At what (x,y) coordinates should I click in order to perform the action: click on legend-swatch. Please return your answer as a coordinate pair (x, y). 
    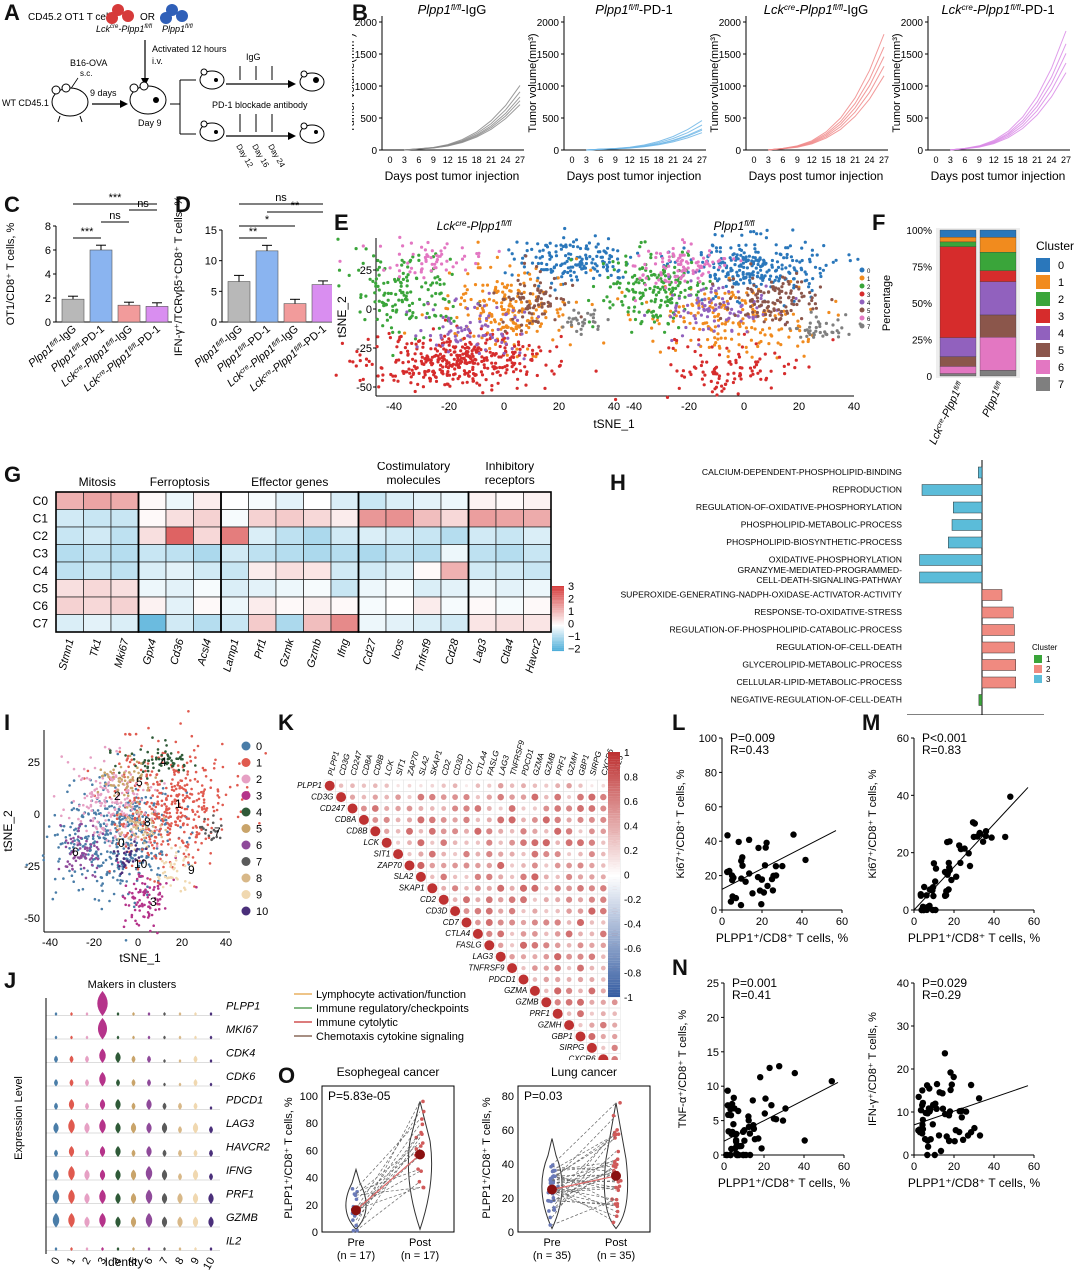
    Looking at the image, I should click on (1038, 669).